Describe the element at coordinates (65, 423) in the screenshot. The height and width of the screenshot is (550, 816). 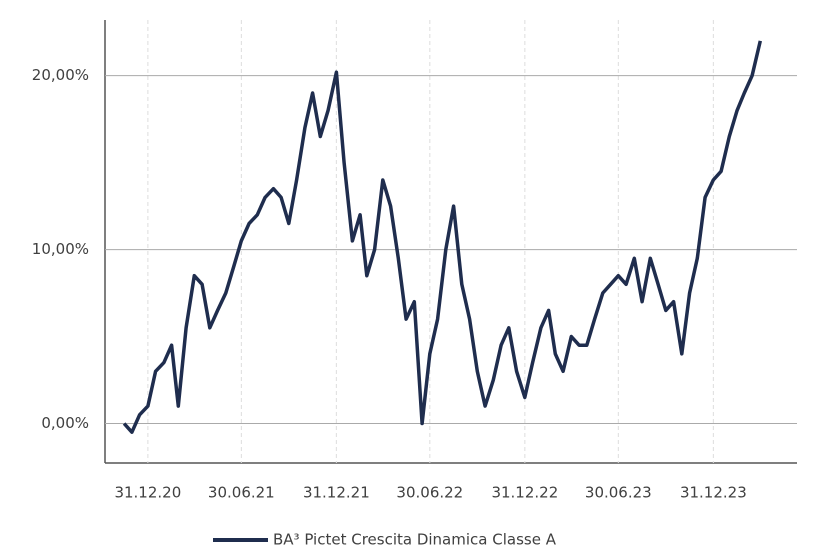
I see `y-tick-label: 0,00%` at that location.